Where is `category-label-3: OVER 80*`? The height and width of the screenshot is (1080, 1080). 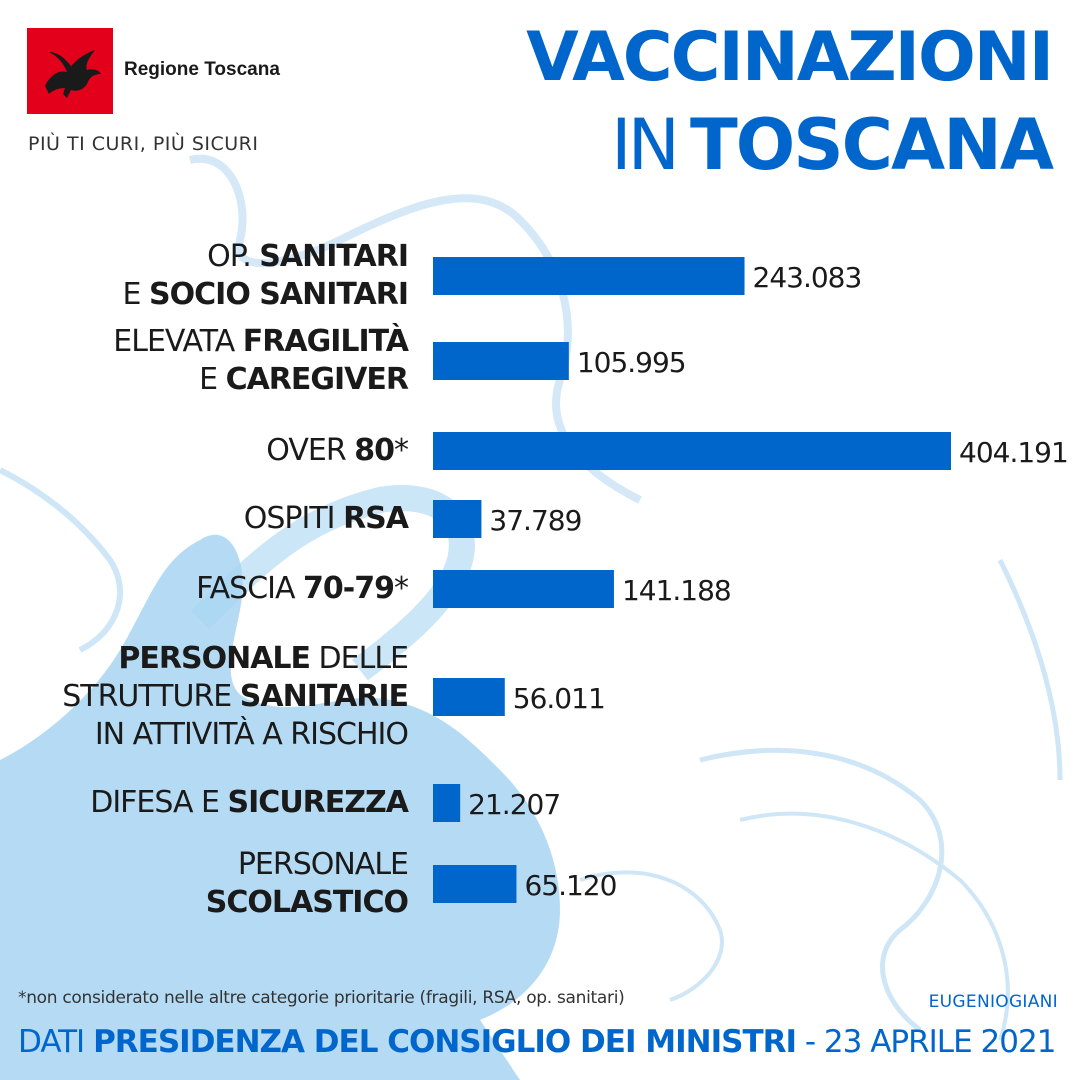
category-label-3: OVER 80* is located at coordinates (337, 451).